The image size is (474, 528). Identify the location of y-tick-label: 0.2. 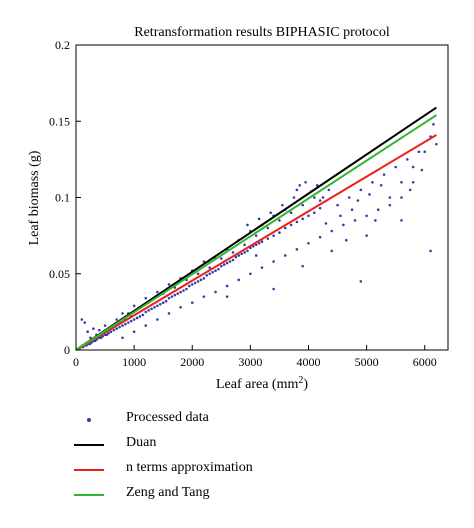
(62, 45).